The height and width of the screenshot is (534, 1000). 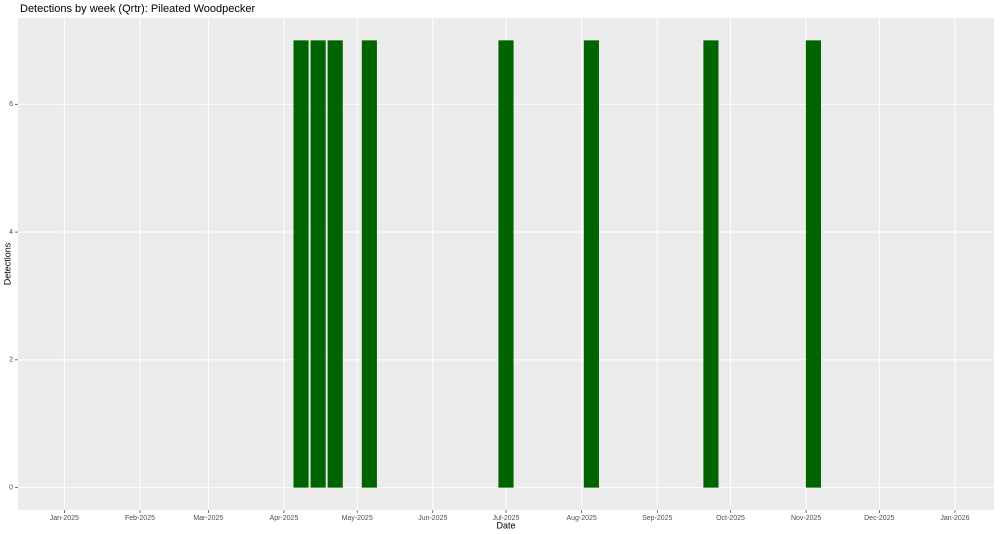 I want to click on x-tick-label: Apr-2025, so click(x=284, y=518).